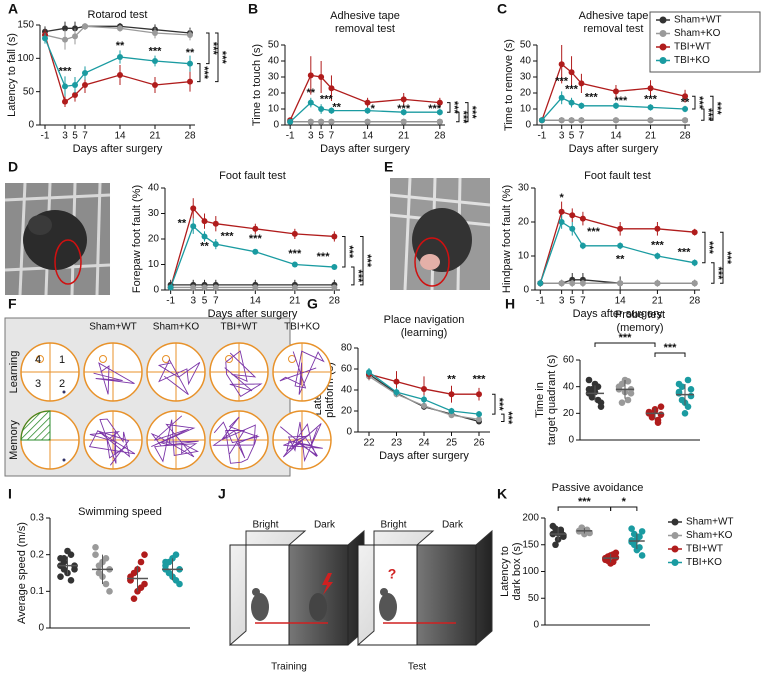 The height and width of the screenshot is (683, 762). What do you see at coordinates (440, 234) in the screenshot?
I see `photo-hindpaw` at bounding box center [440, 234].